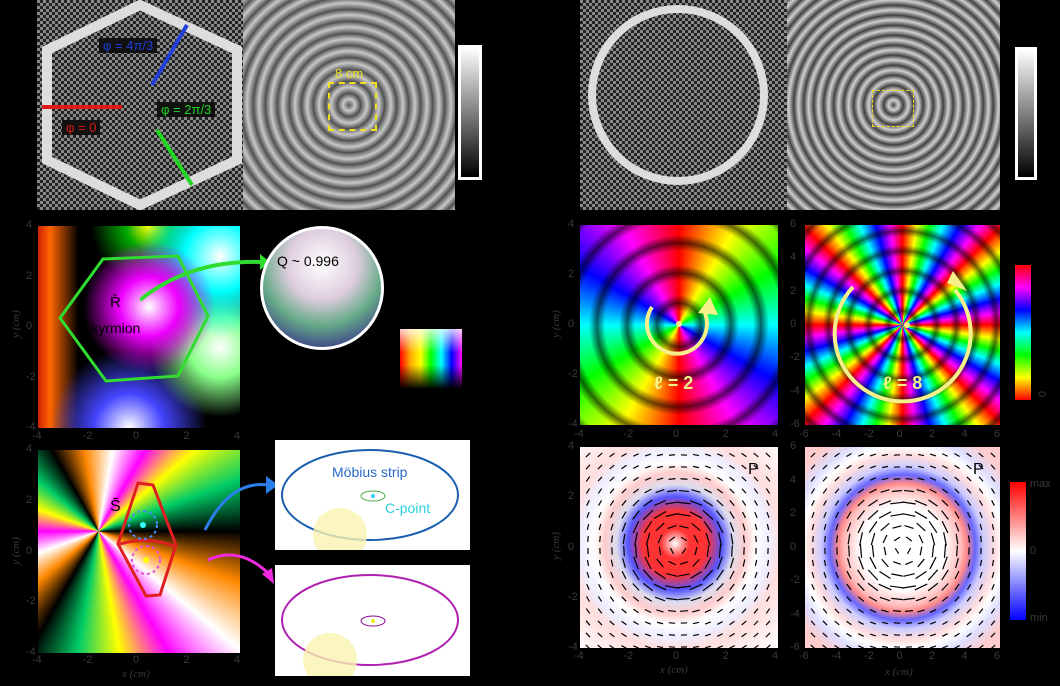 The width and height of the screenshot is (1060, 686). Describe the element at coordinates (147, 539) in the screenshot. I see `boundary` at that location.